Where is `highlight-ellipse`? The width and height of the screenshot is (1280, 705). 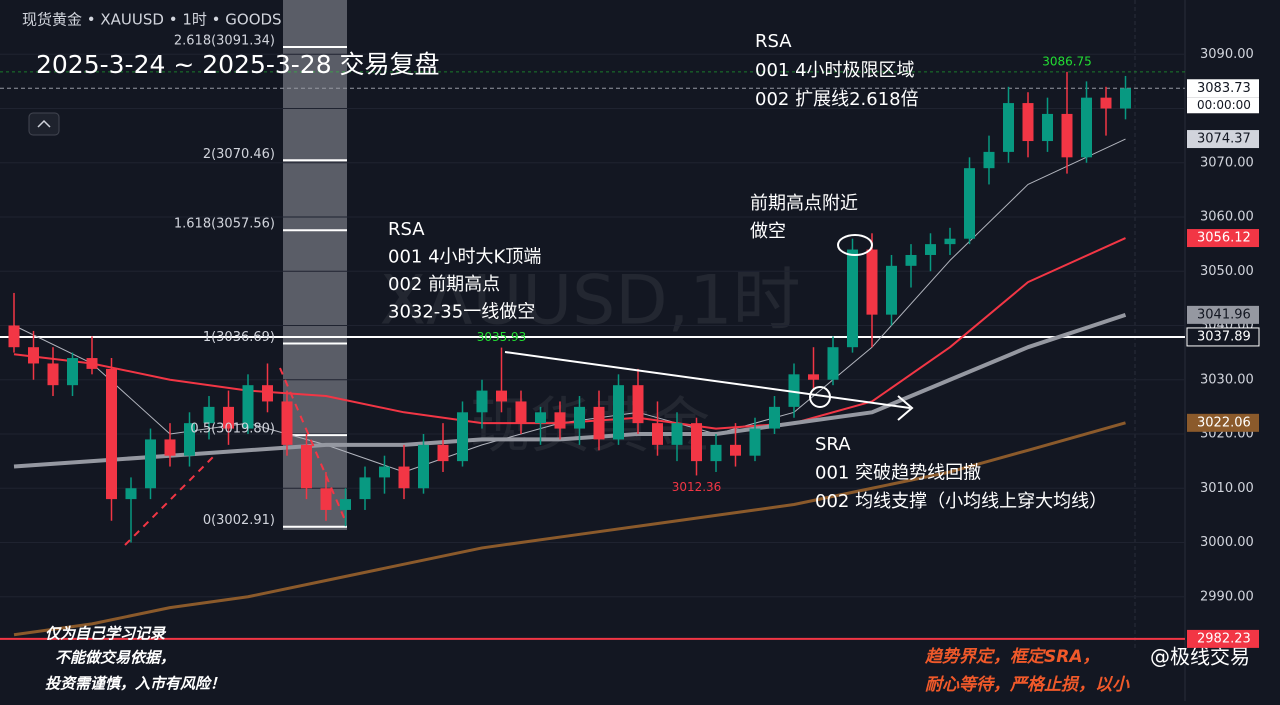
highlight-ellipse is located at coordinates (855, 245).